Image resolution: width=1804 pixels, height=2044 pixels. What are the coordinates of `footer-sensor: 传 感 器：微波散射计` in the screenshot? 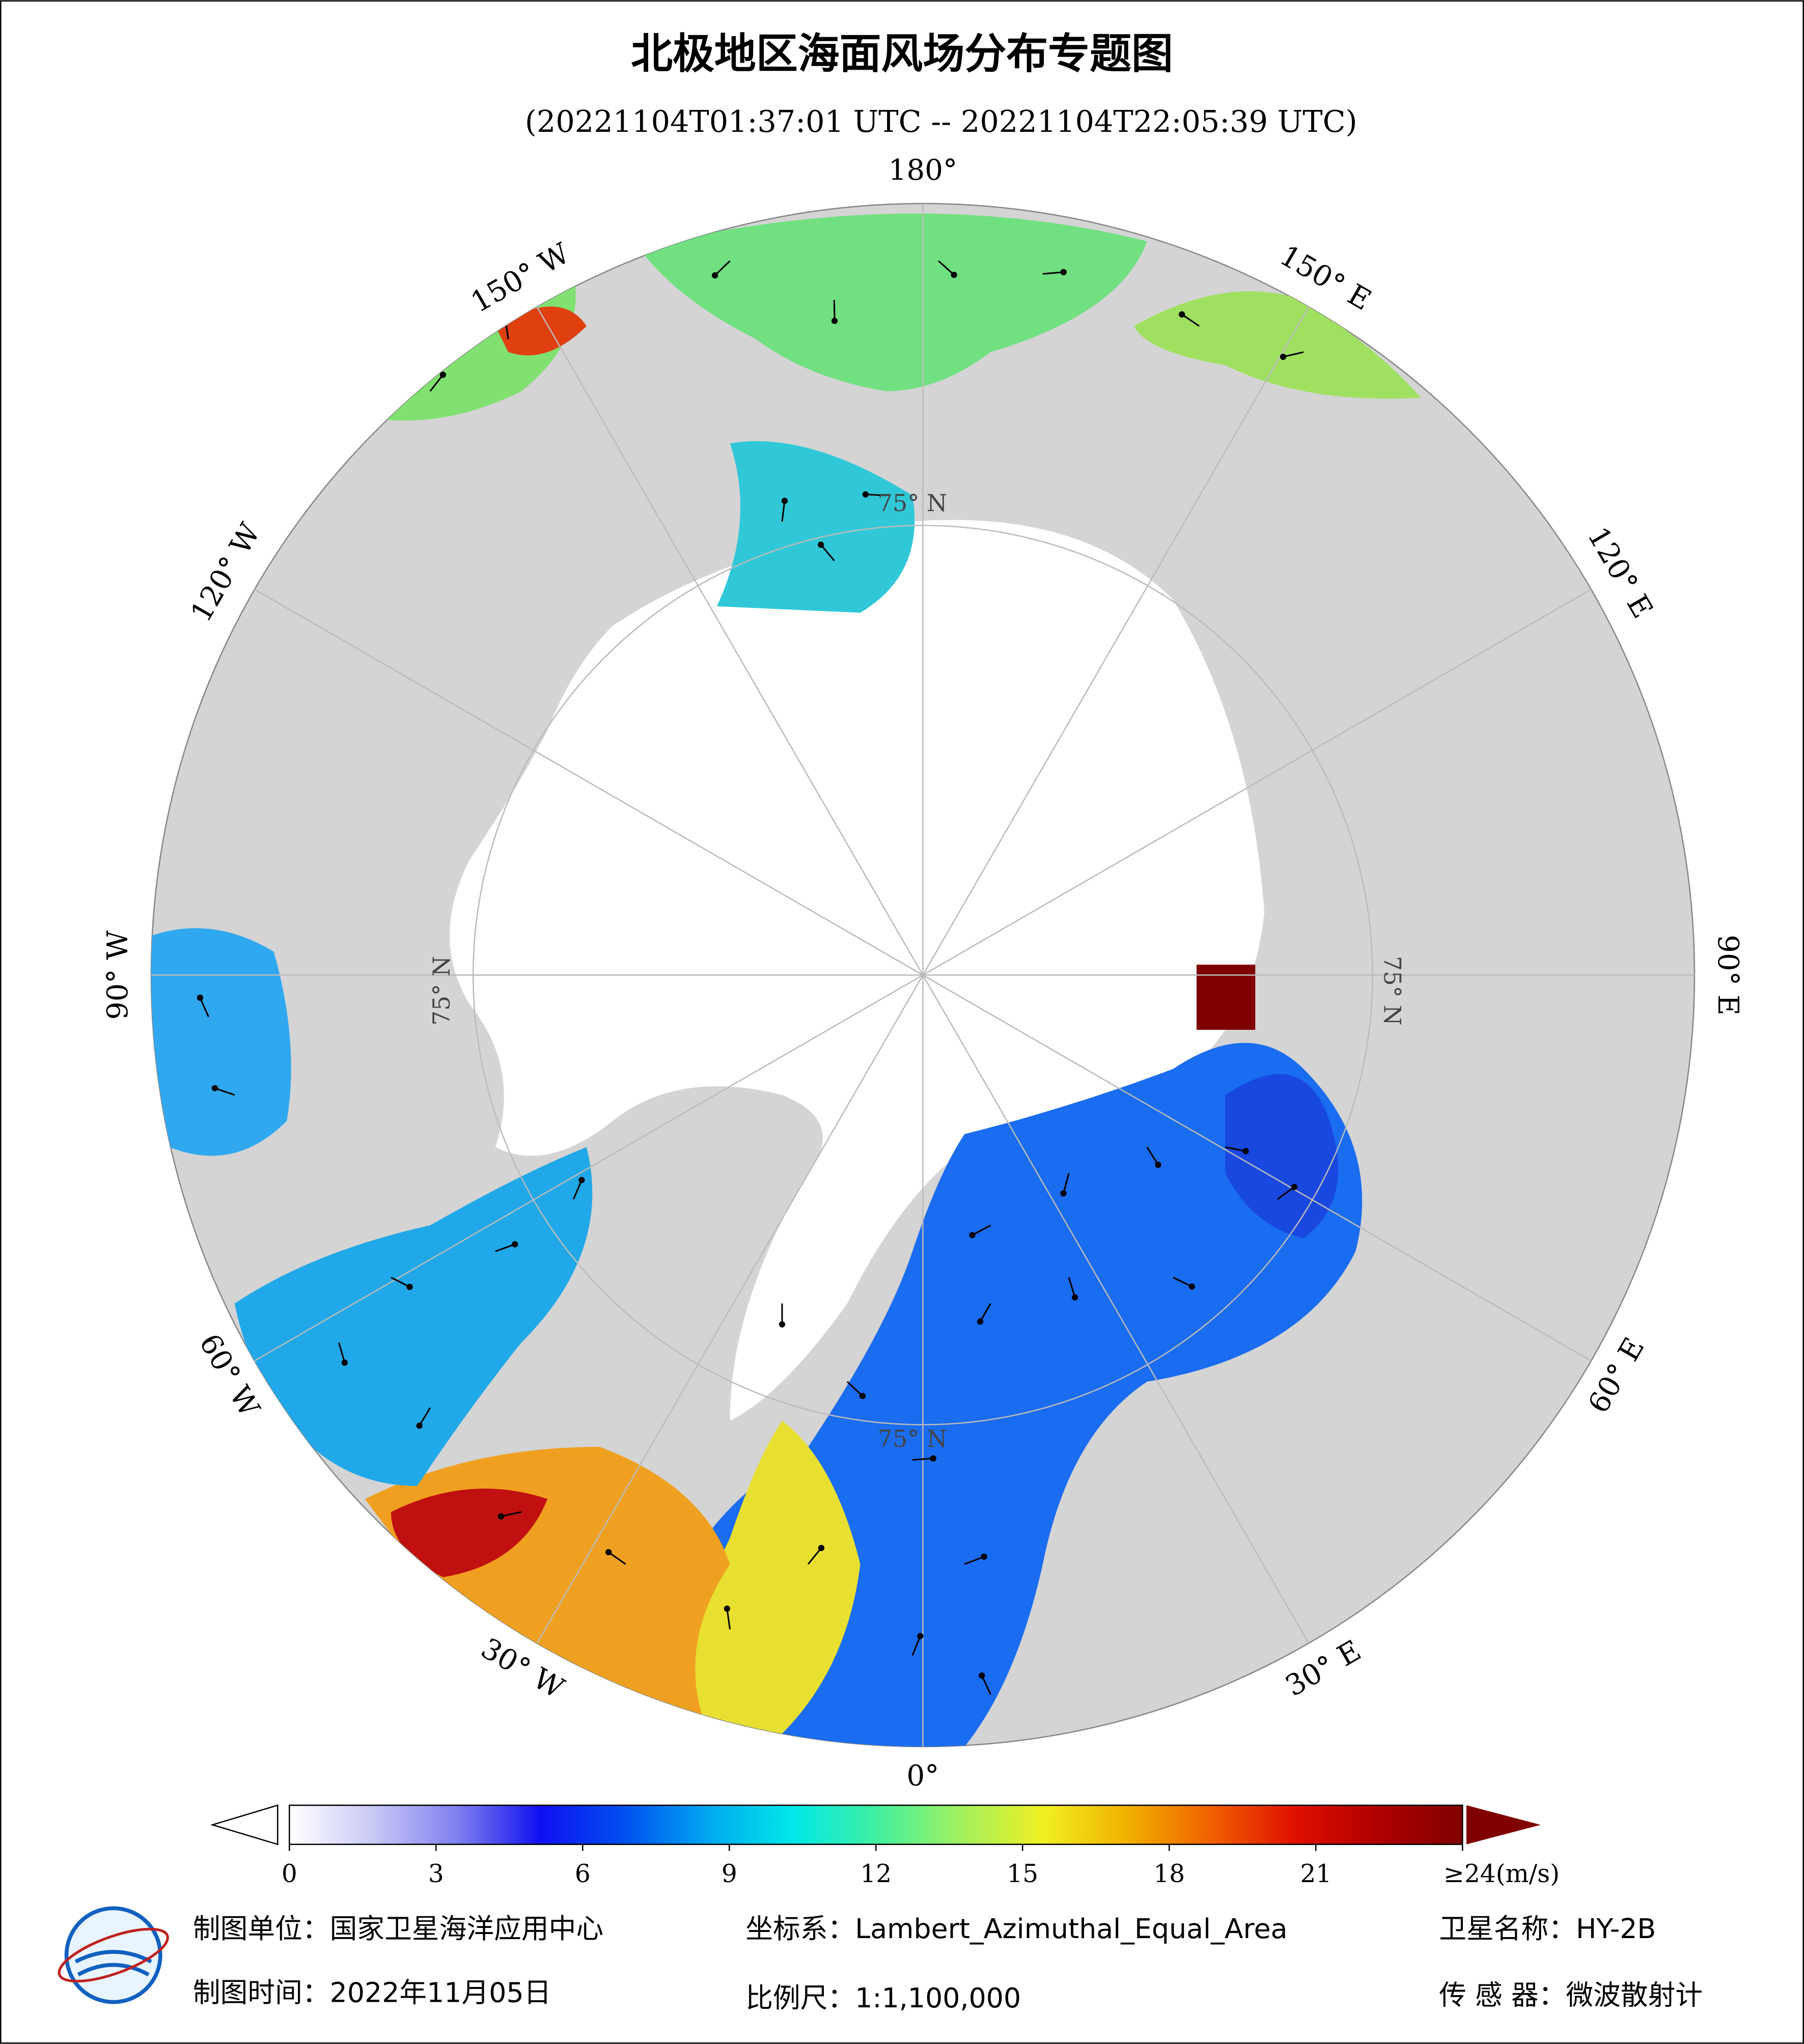 It's located at (1571, 1995).